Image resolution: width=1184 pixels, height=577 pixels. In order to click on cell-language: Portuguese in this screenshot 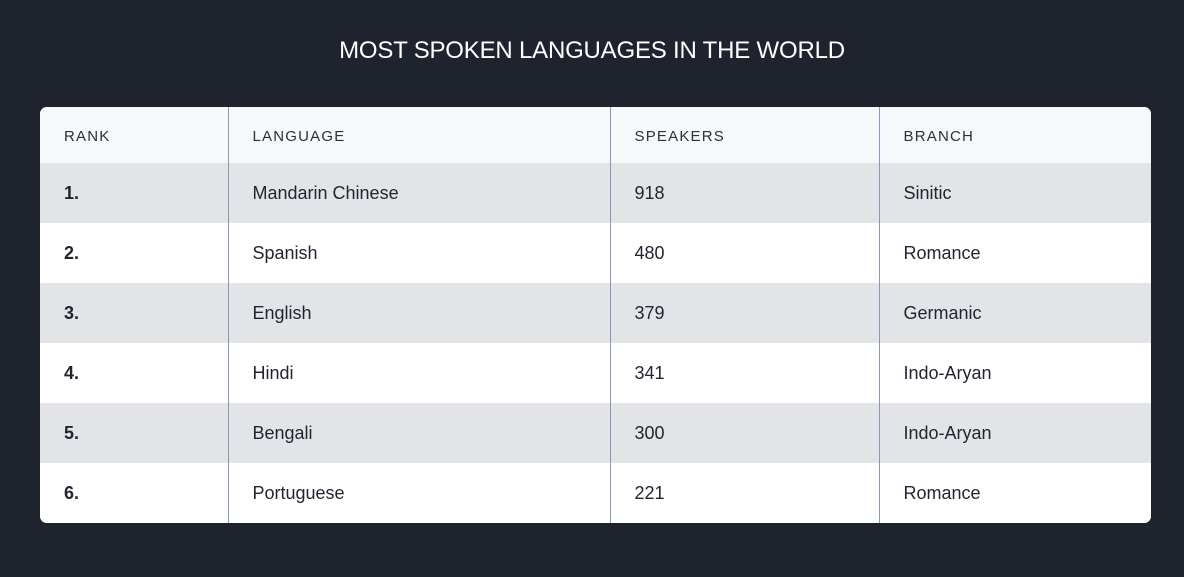, I will do `click(418, 493)`.